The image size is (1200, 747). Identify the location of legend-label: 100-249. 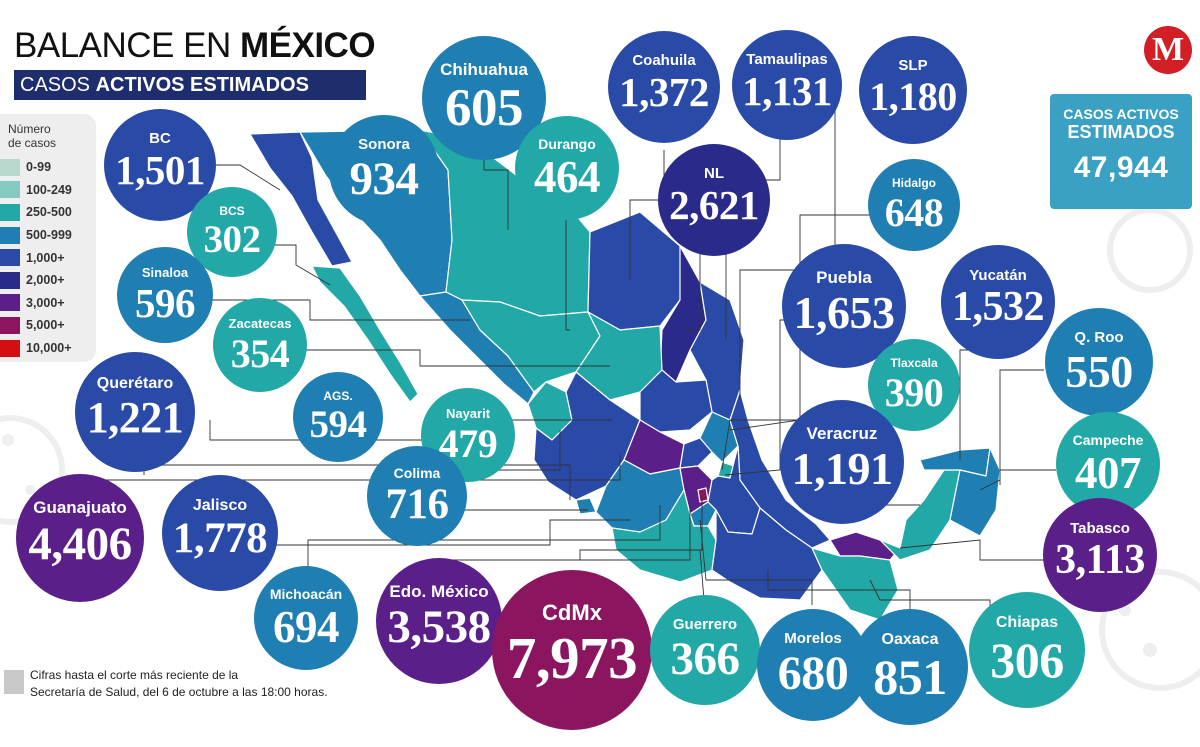
(49, 189).